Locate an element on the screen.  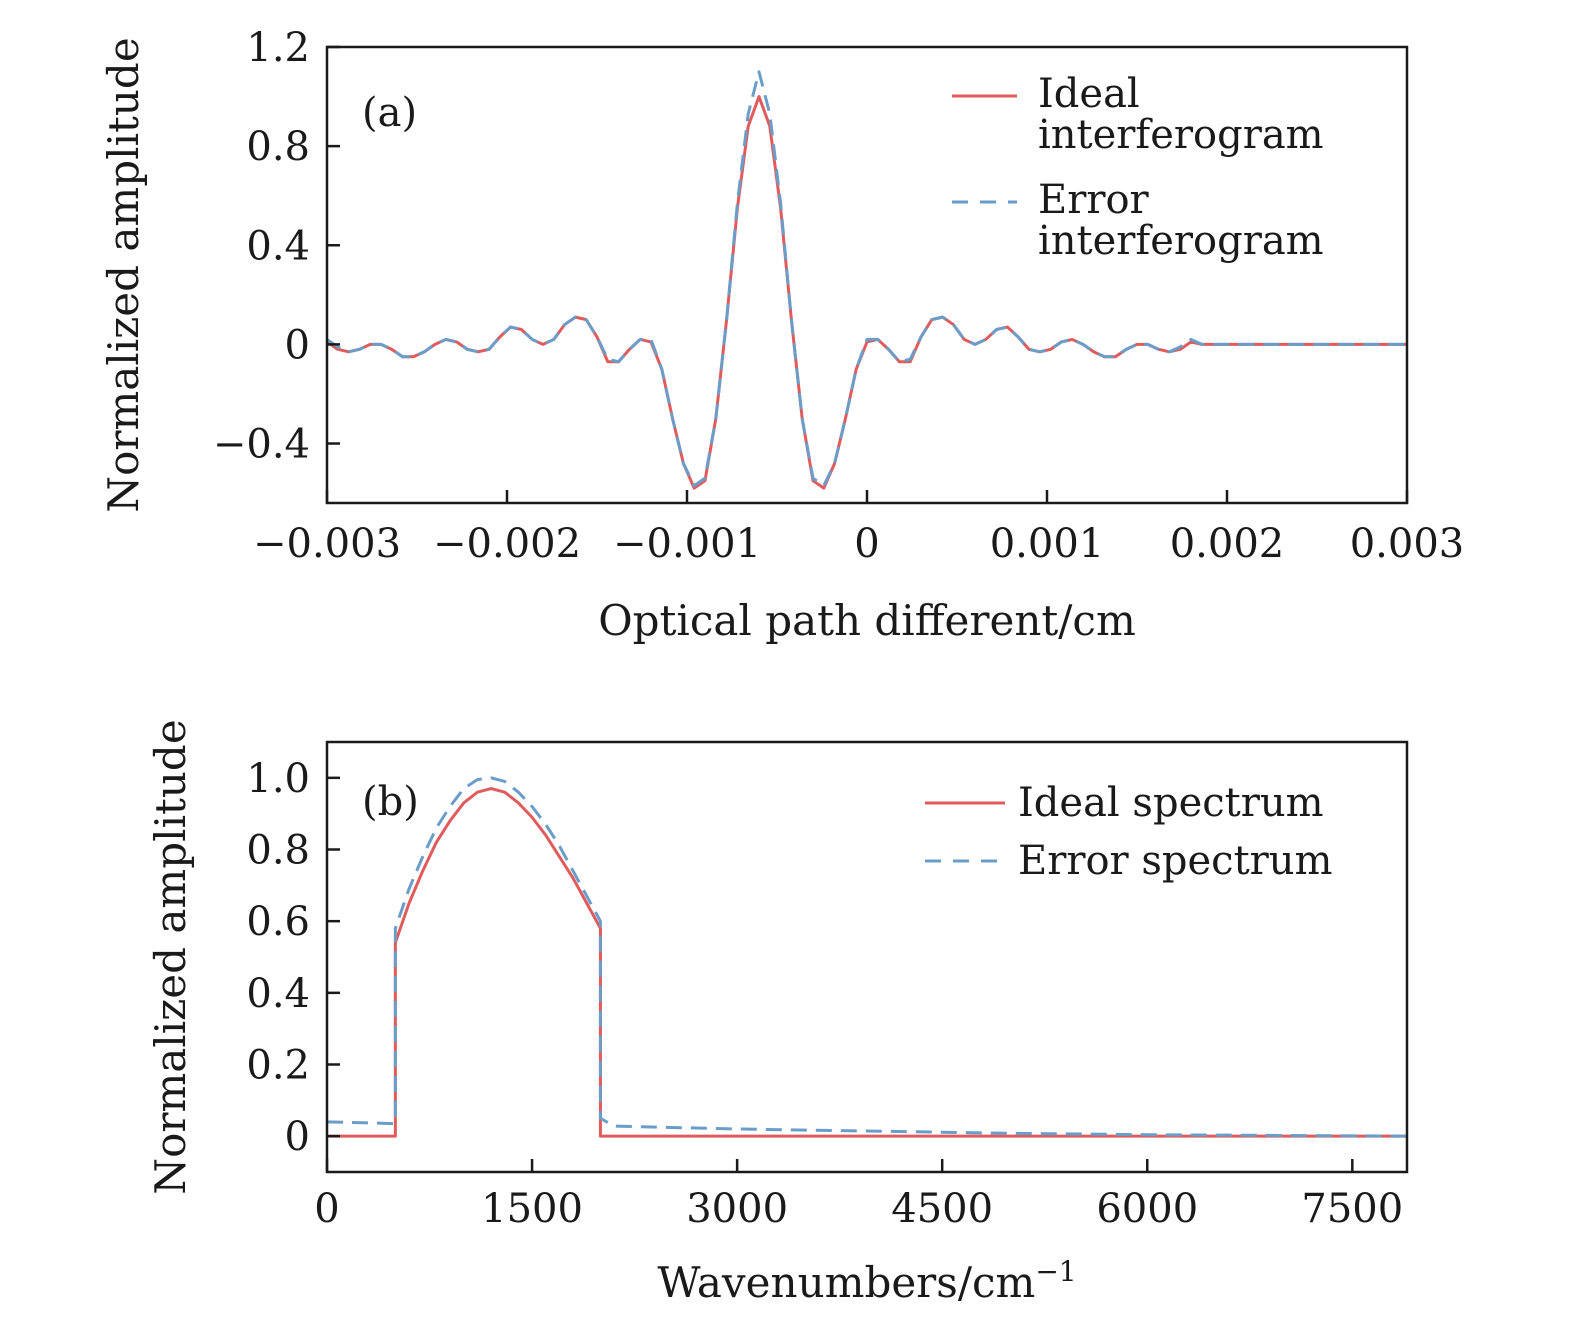
y-tick-label: −0.4 is located at coordinates (261, 445).